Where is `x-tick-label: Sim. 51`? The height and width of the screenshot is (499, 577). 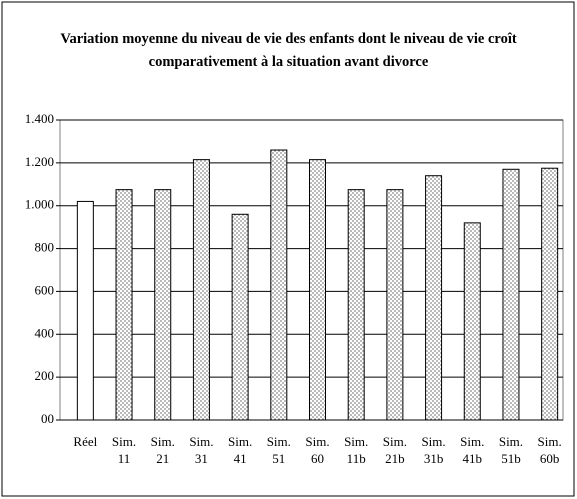
x-tick-label: Sim. 51 is located at coordinates (278, 450).